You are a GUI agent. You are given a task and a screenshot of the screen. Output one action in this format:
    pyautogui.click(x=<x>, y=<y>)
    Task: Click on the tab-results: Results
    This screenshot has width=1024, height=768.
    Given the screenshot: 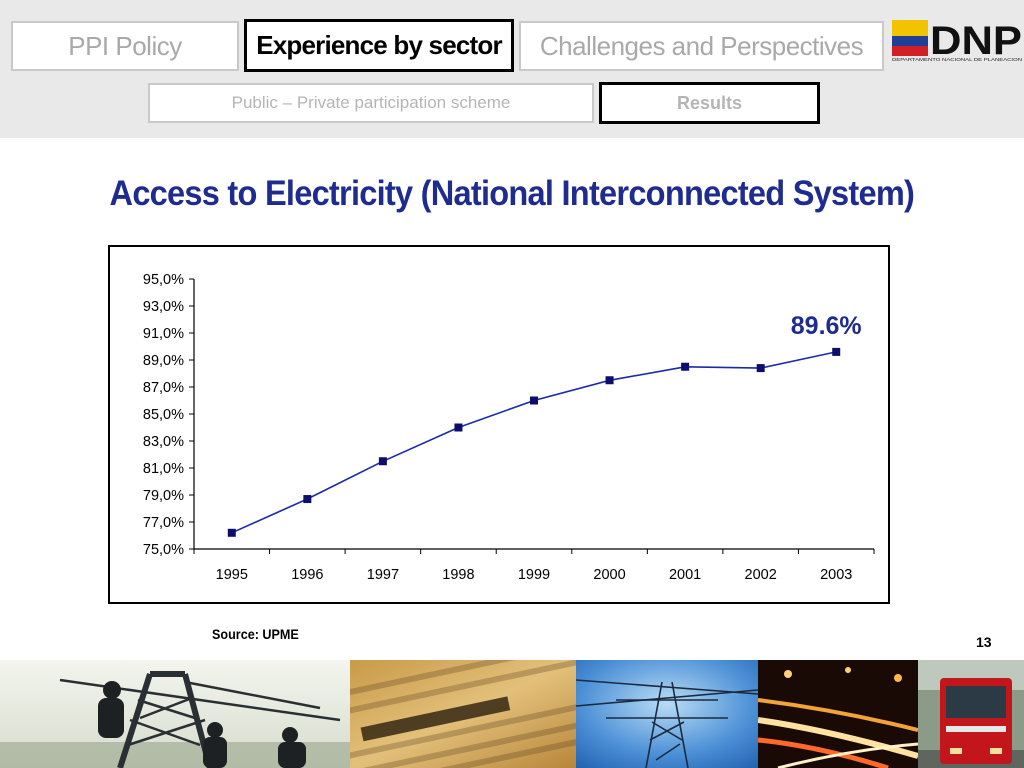 What is the action you would take?
    pyautogui.click(x=709, y=103)
    